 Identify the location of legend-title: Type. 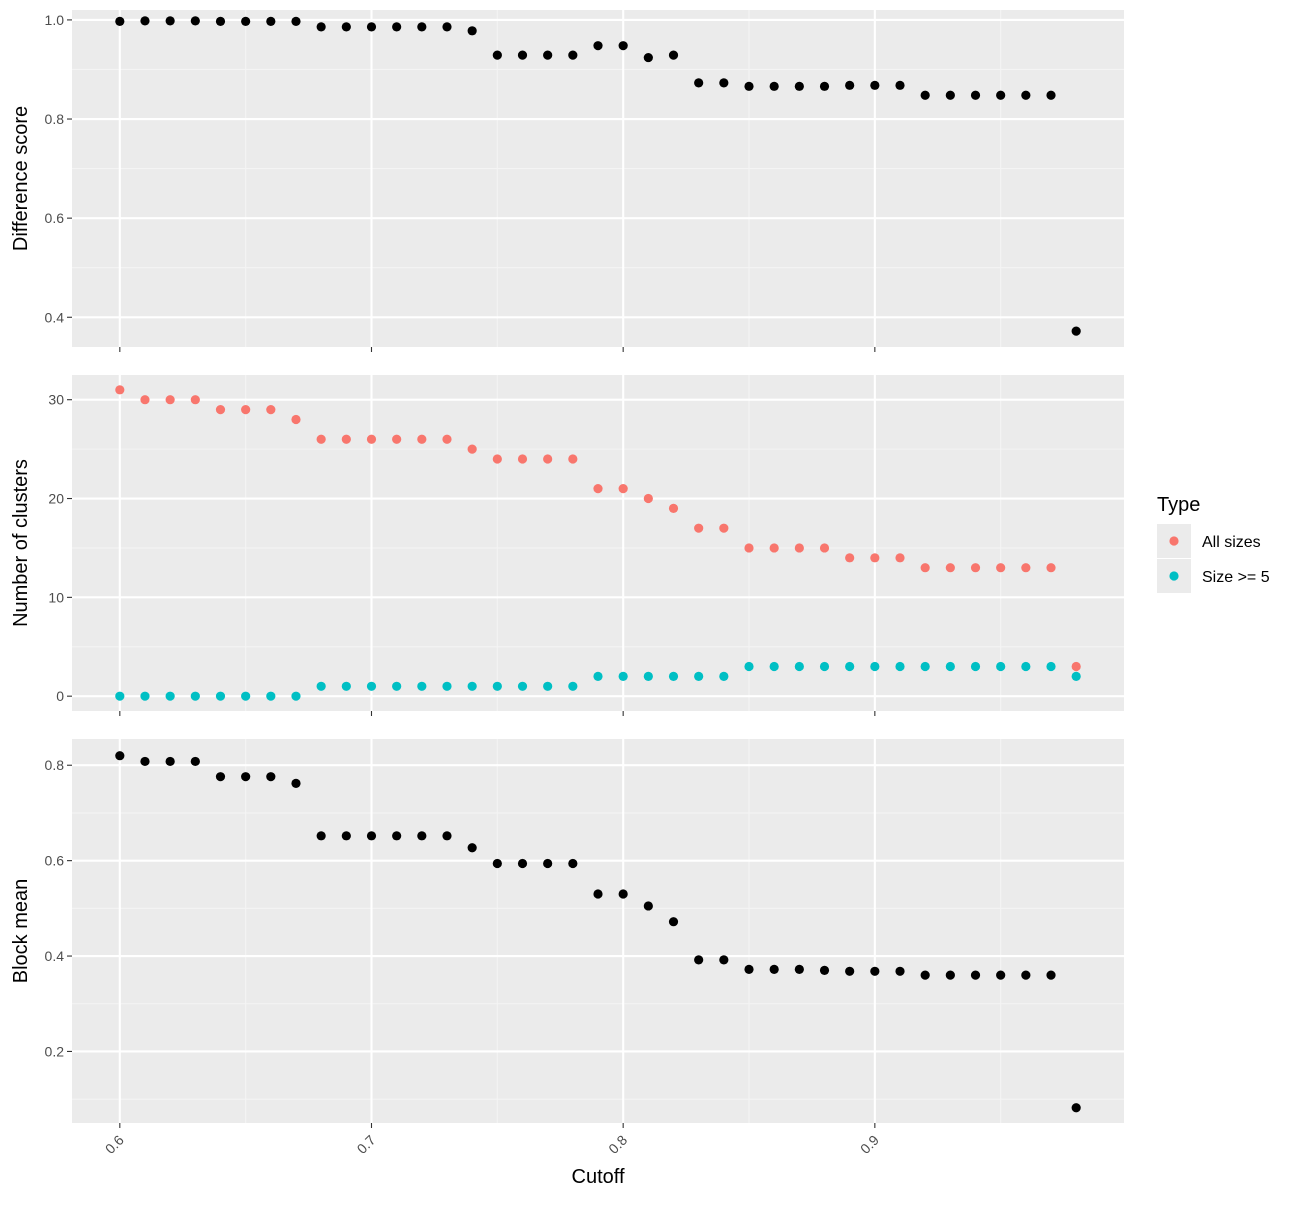
(1178, 505).